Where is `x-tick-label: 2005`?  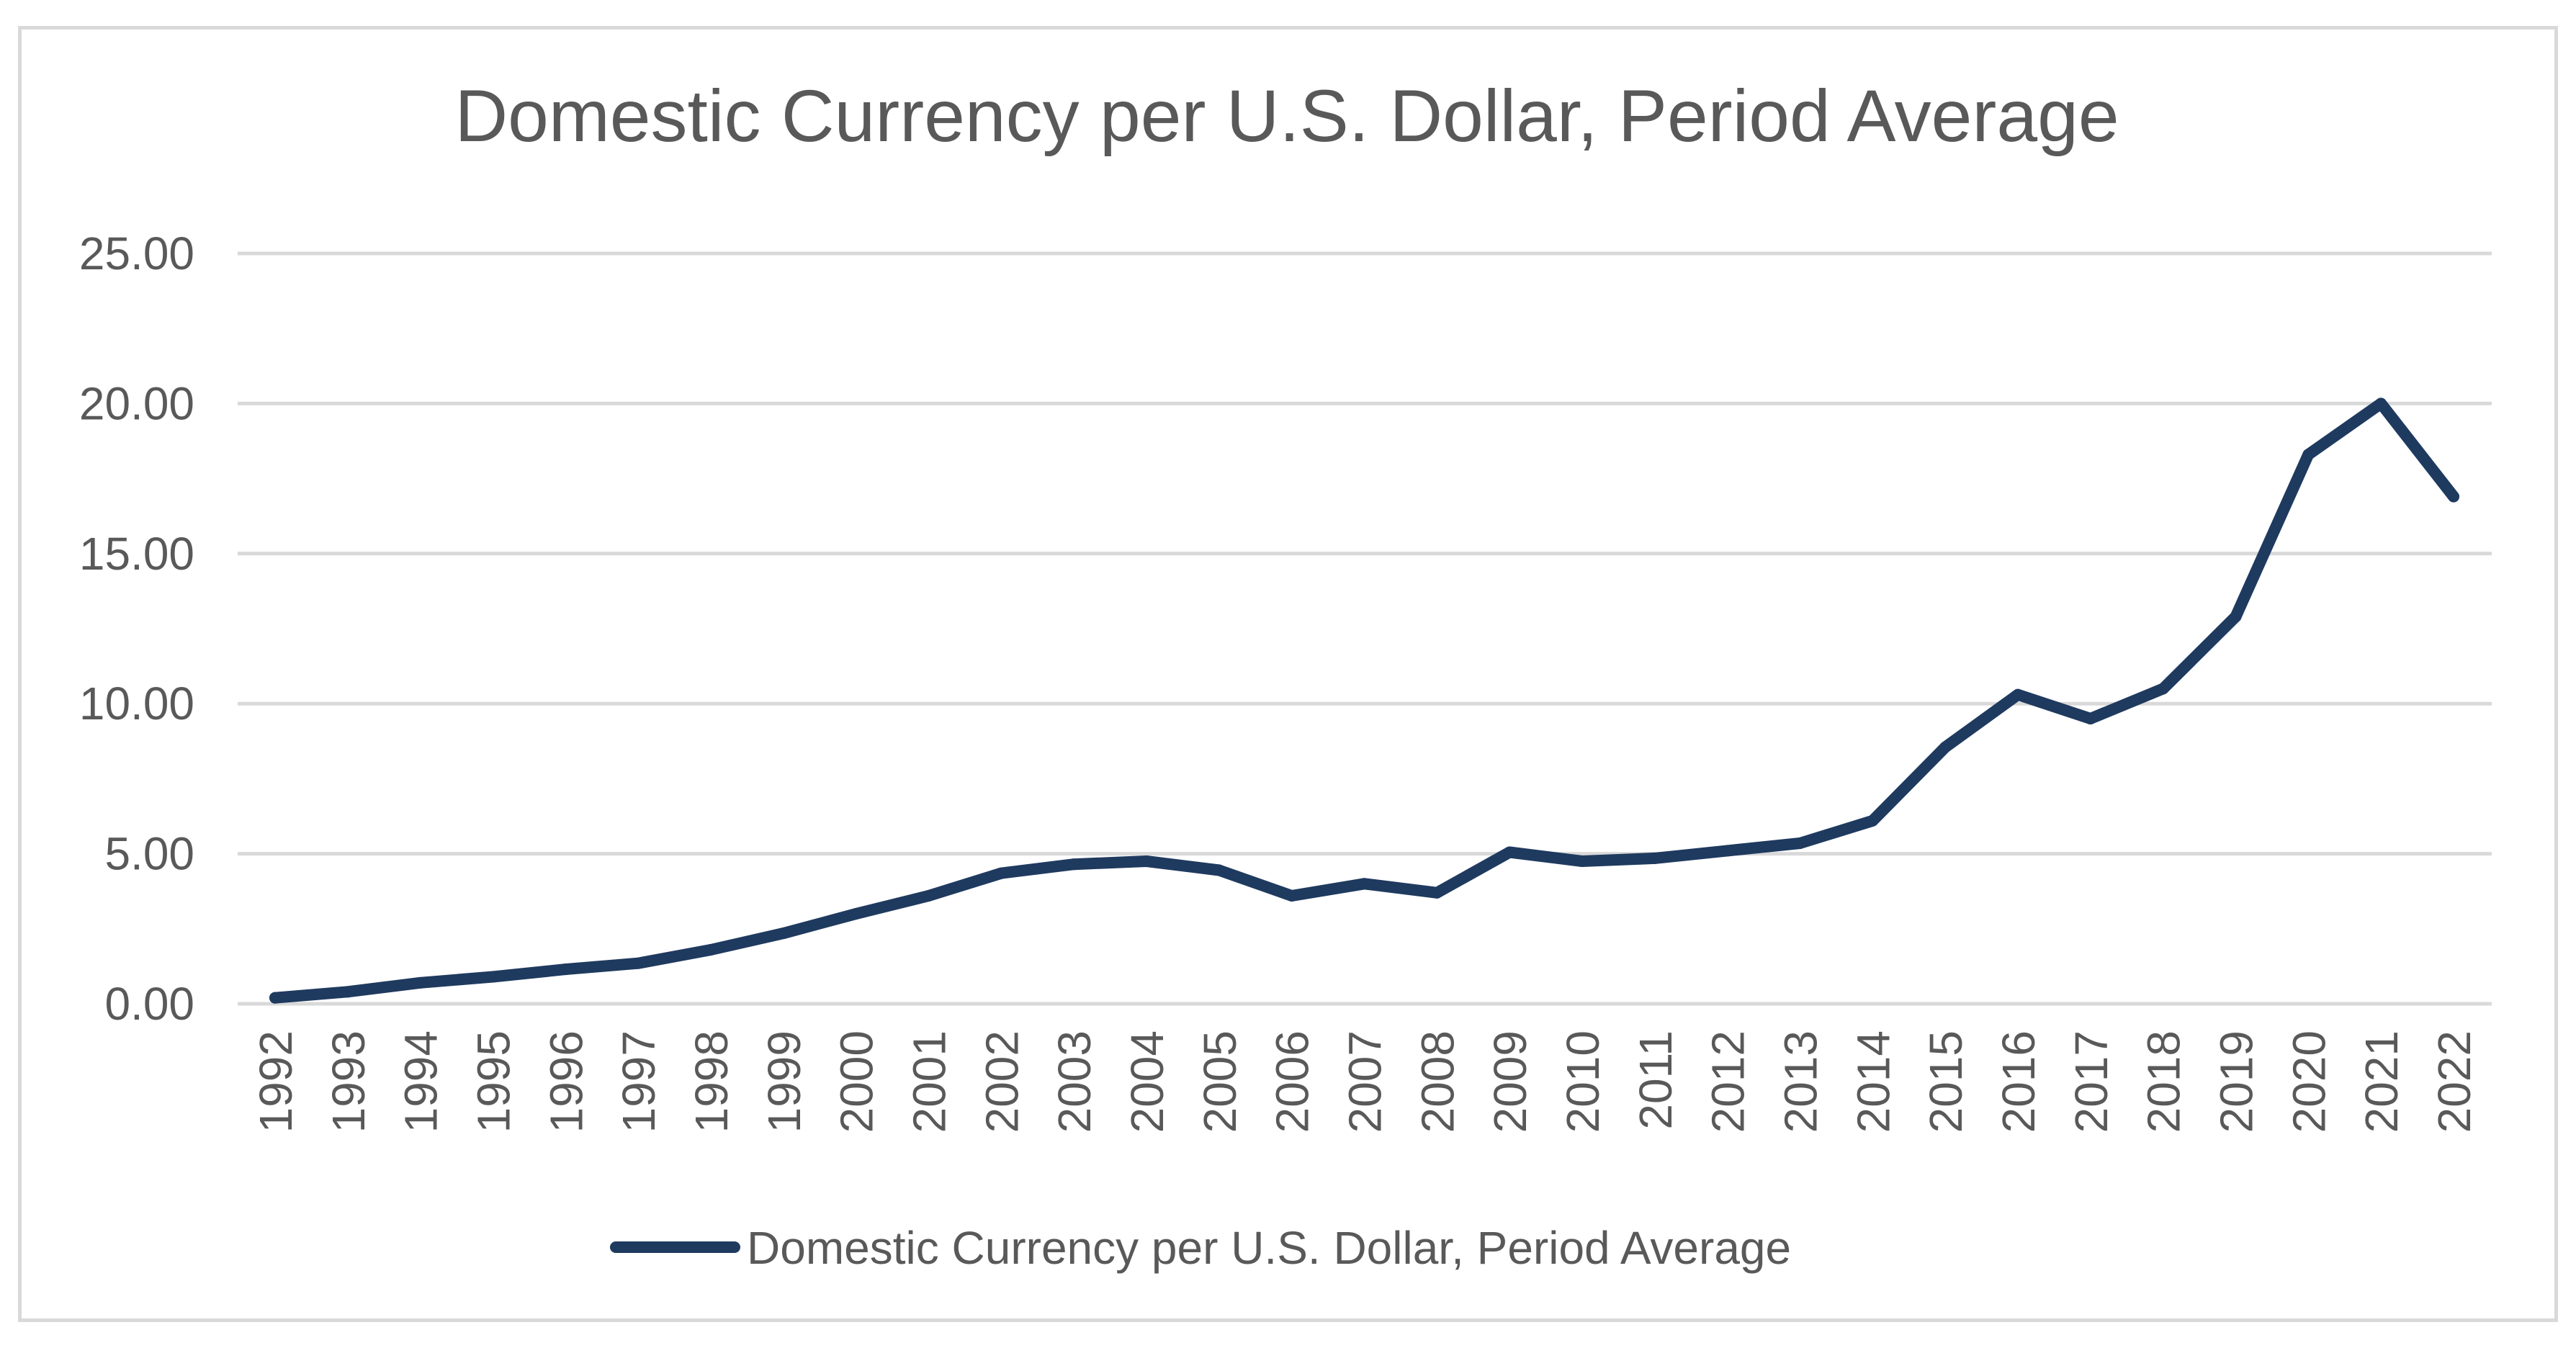
x-tick-label: 2005 is located at coordinates (1220, 1081).